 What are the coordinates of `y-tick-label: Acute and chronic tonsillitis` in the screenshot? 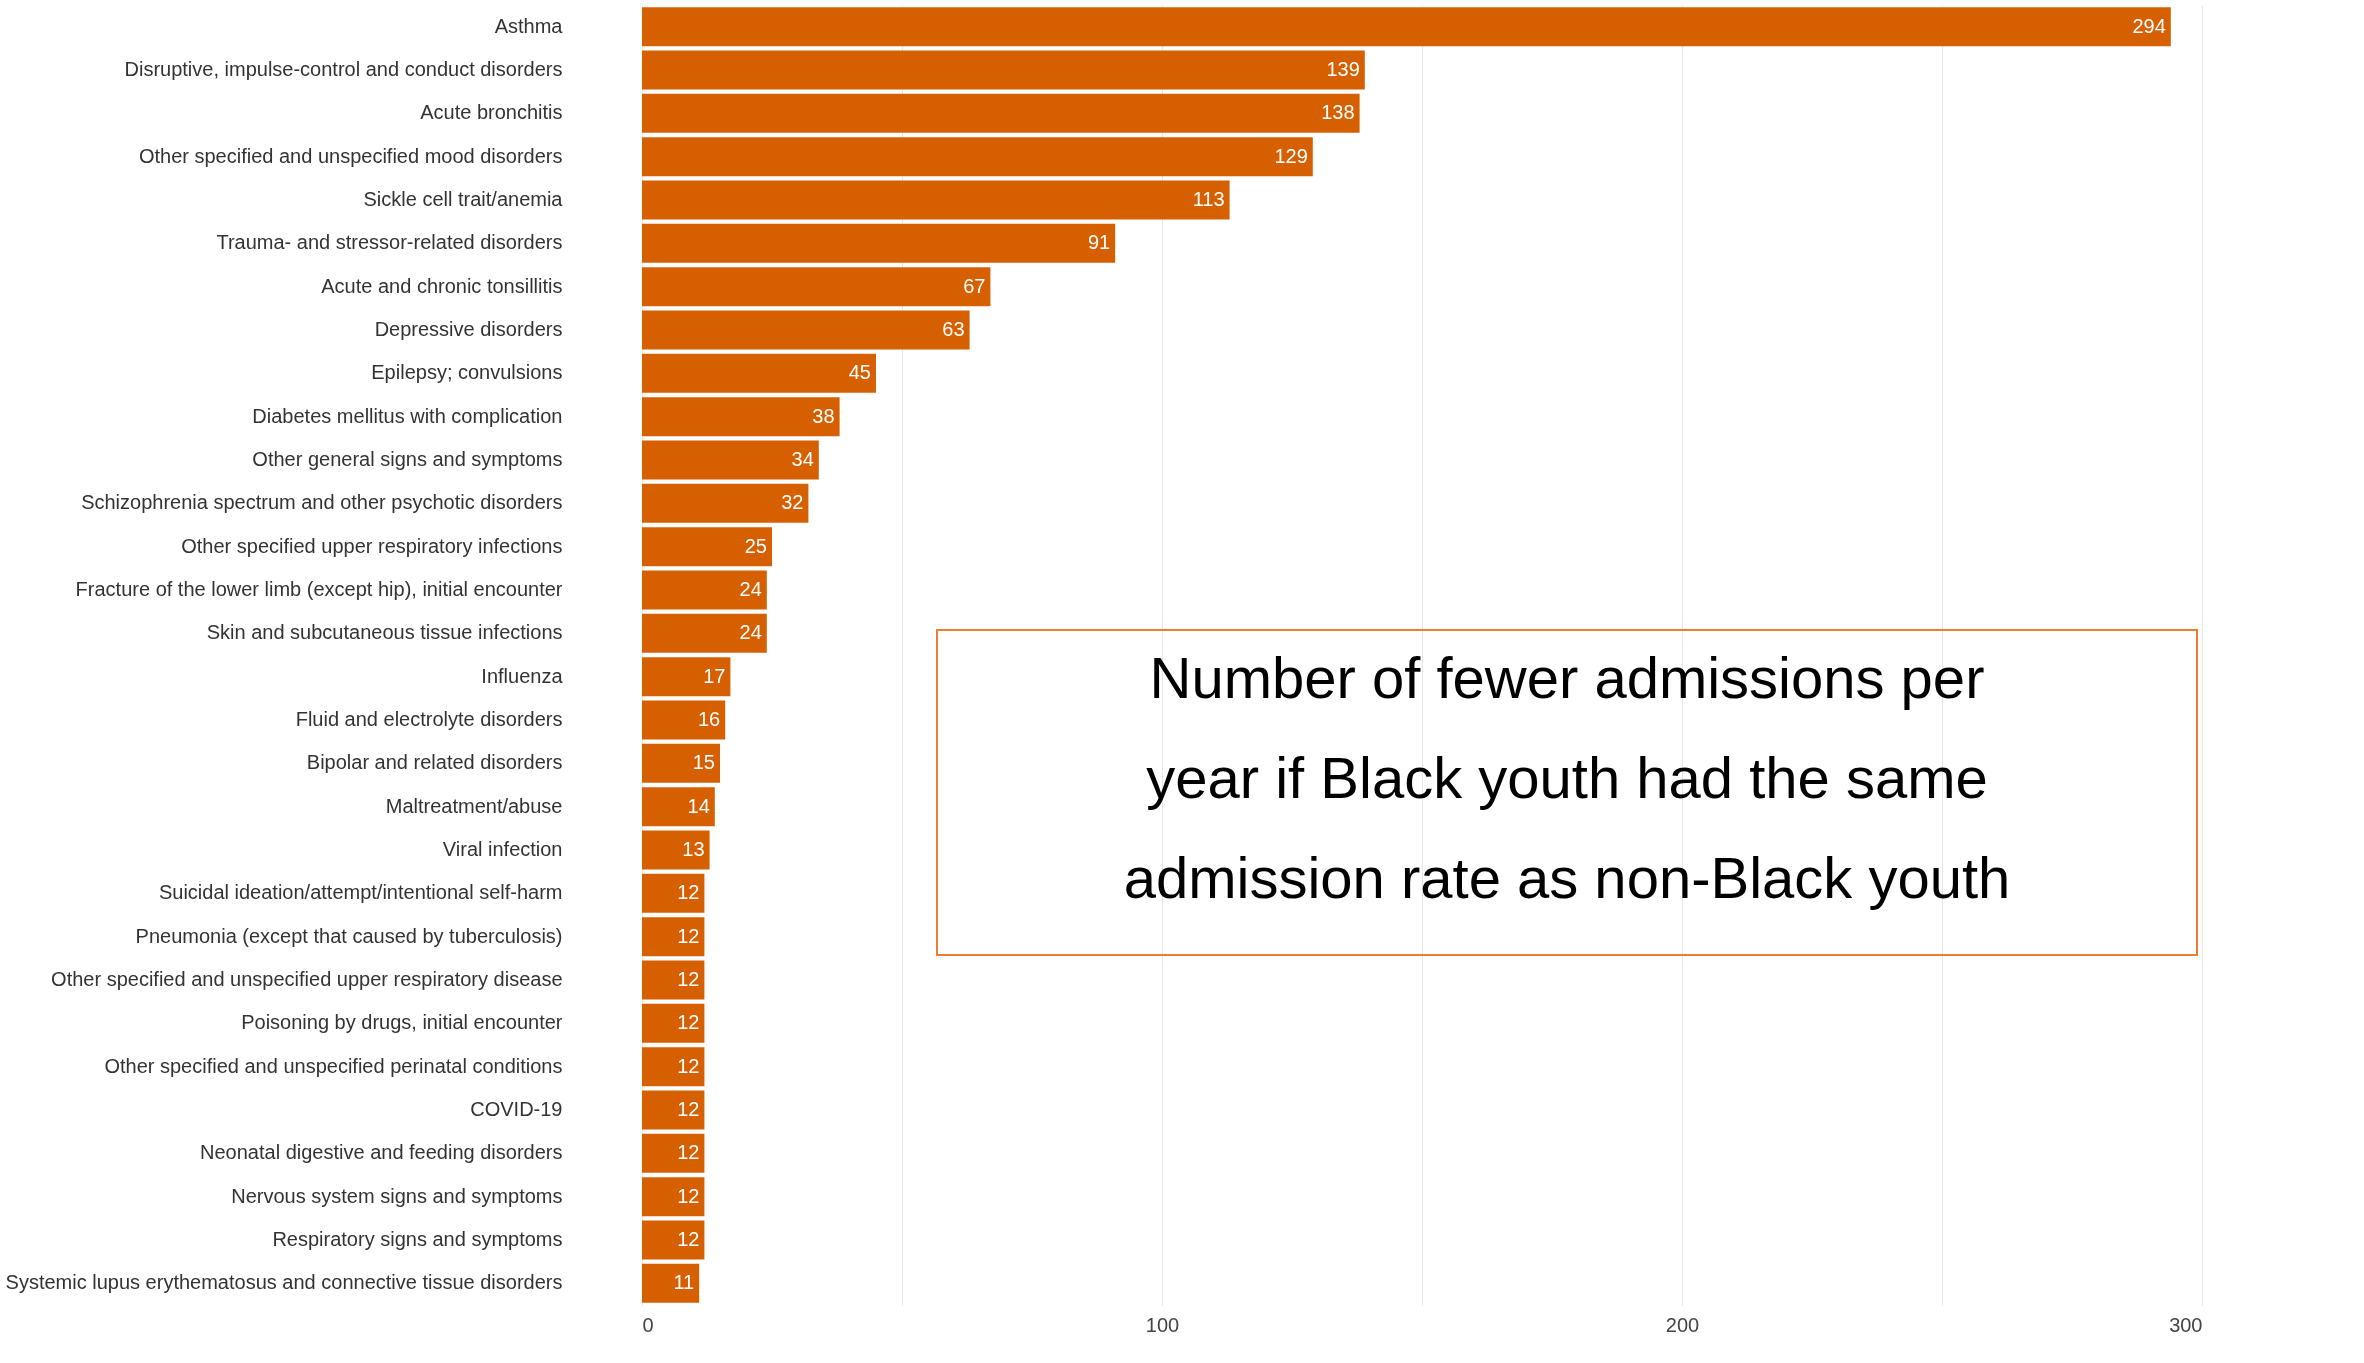 It's located at (442, 285).